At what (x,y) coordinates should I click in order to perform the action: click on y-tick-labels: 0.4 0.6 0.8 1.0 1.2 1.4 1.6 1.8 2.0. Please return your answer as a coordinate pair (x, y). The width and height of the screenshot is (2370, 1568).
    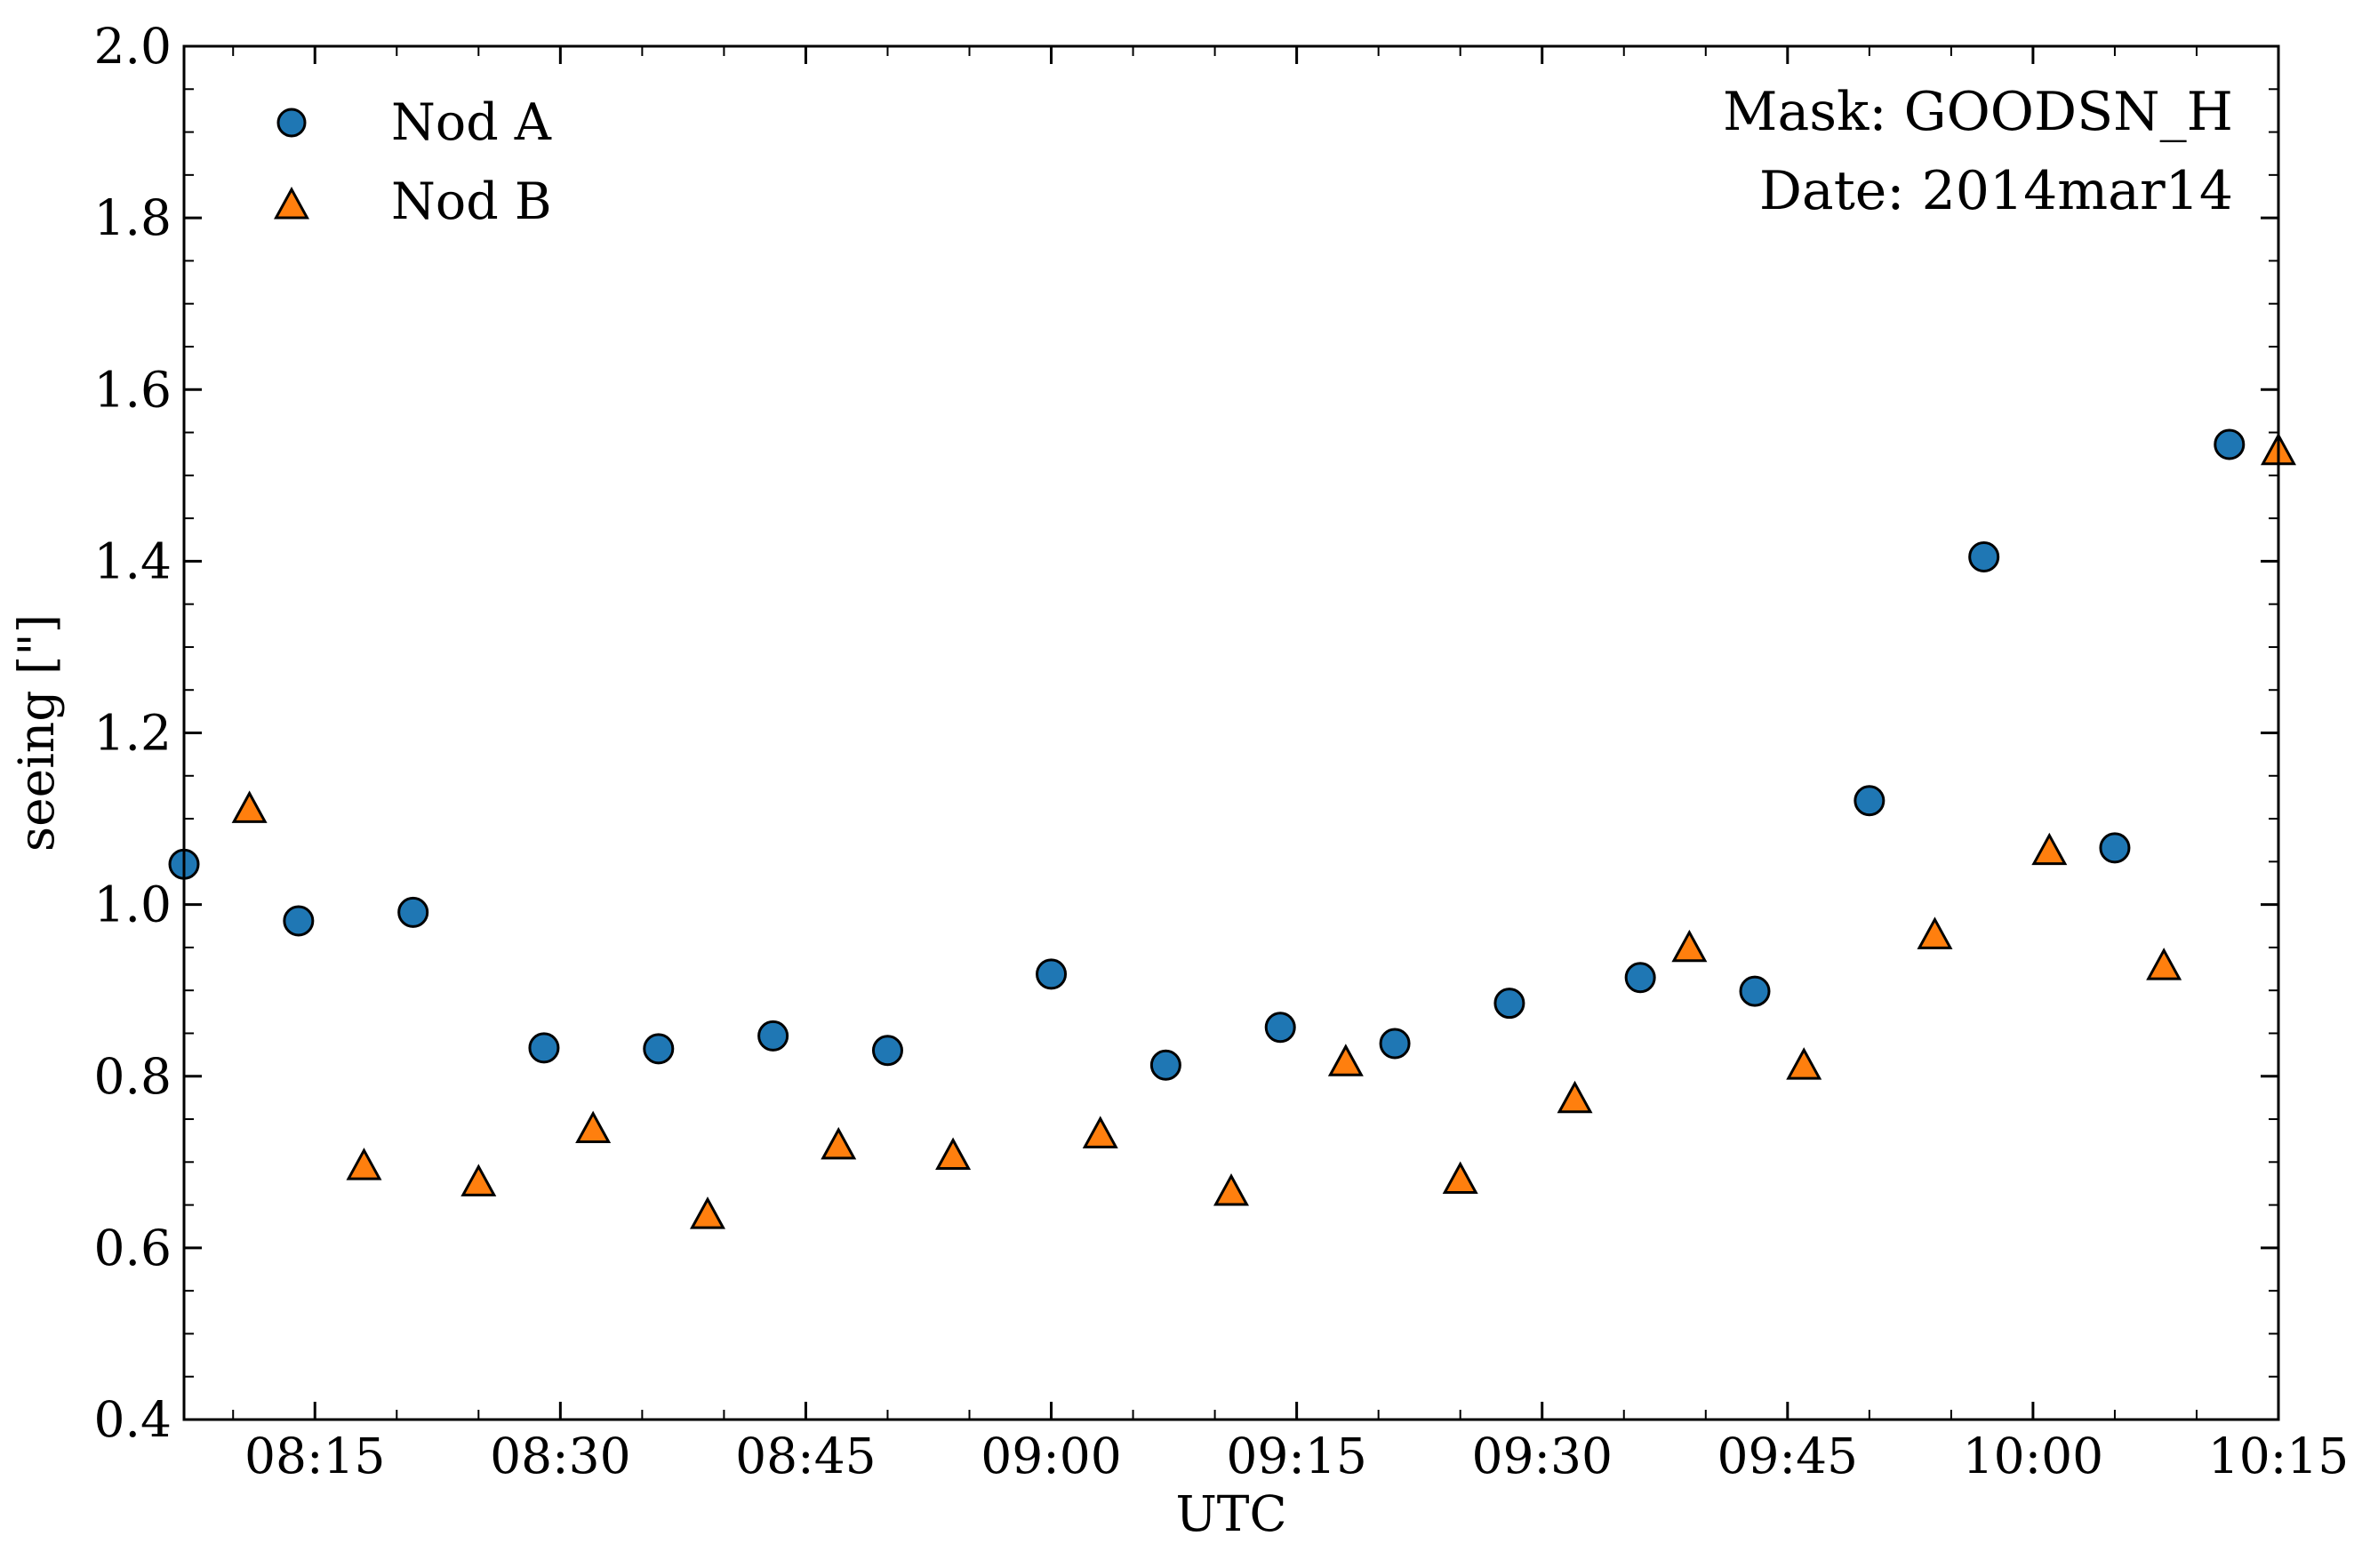
    Looking at the image, I should click on (133, 733).